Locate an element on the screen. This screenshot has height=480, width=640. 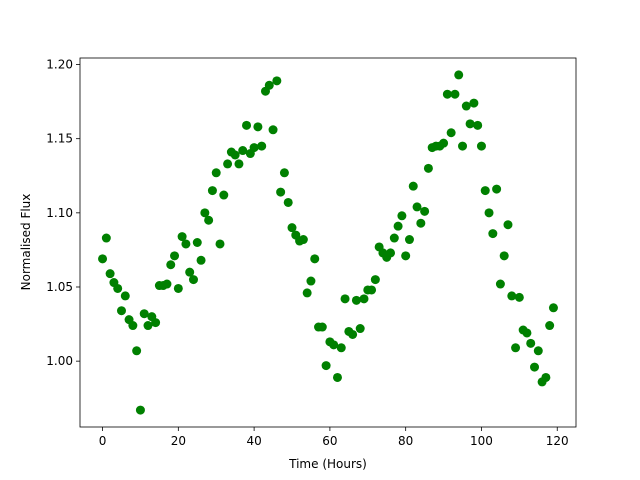
y-tick-label: 1.15 is located at coordinates (59, 139).